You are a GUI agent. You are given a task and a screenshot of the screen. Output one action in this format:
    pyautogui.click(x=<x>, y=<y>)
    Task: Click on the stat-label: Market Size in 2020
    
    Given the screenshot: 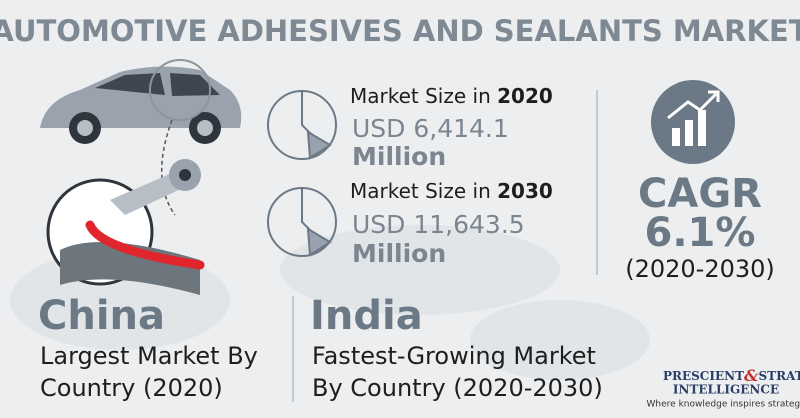 What is the action you would take?
    pyautogui.click(x=451, y=96)
    